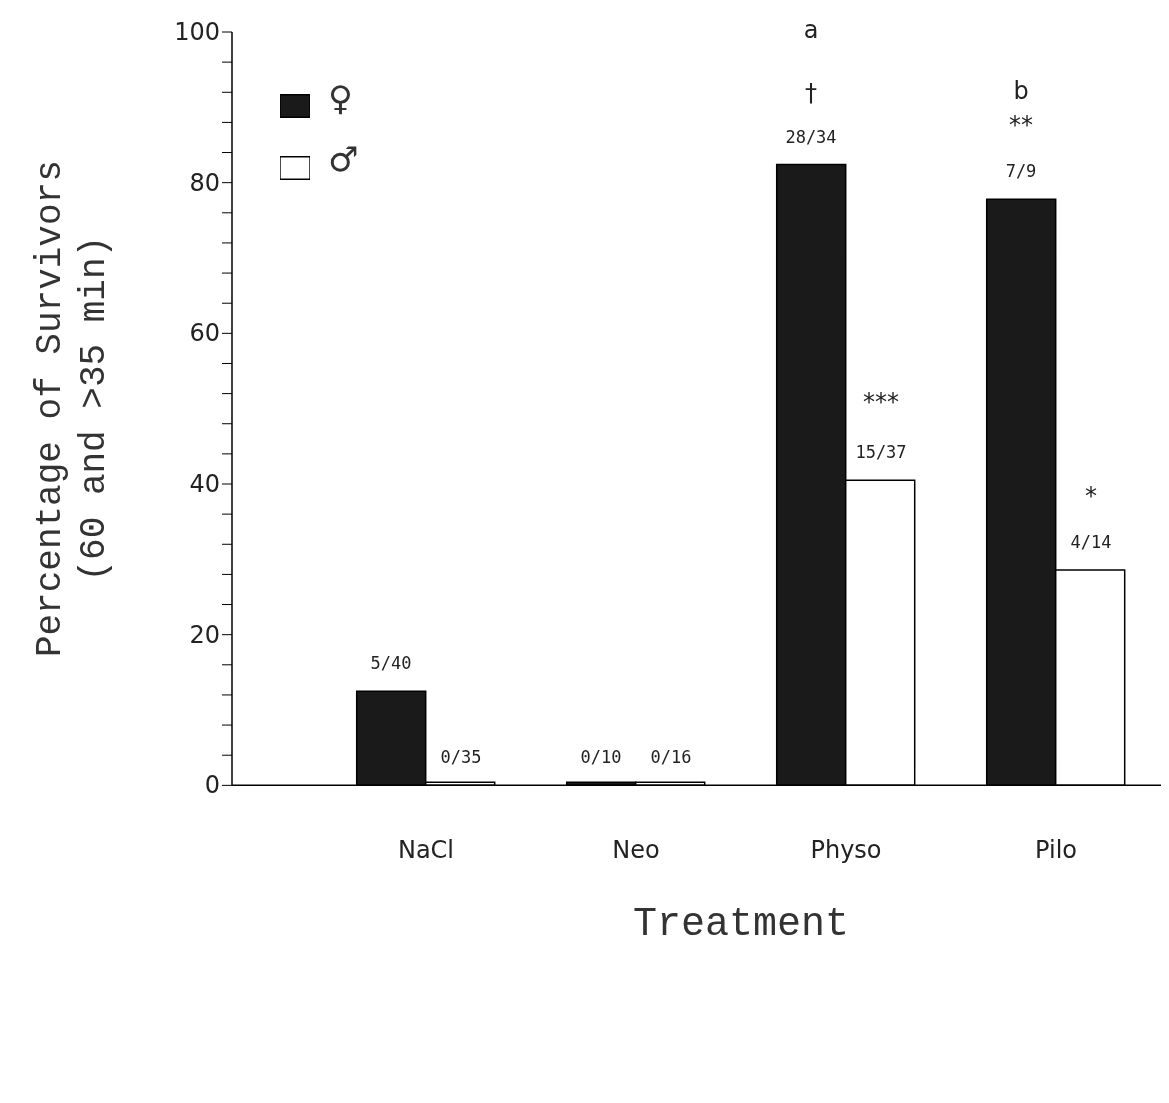 The width and height of the screenshot is (1169, 1103). Describe the element at coordinates (636, 850) in the screenshot. I see `x-tick-label: Neo` at that location.